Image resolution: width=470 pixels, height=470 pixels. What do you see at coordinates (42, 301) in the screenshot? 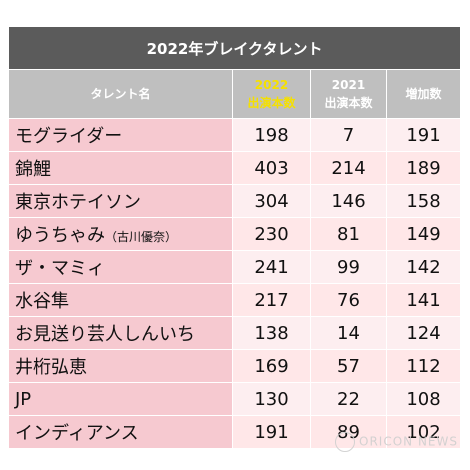
I see `talent-name: 水谷隼` at bounding box center [42, 301].